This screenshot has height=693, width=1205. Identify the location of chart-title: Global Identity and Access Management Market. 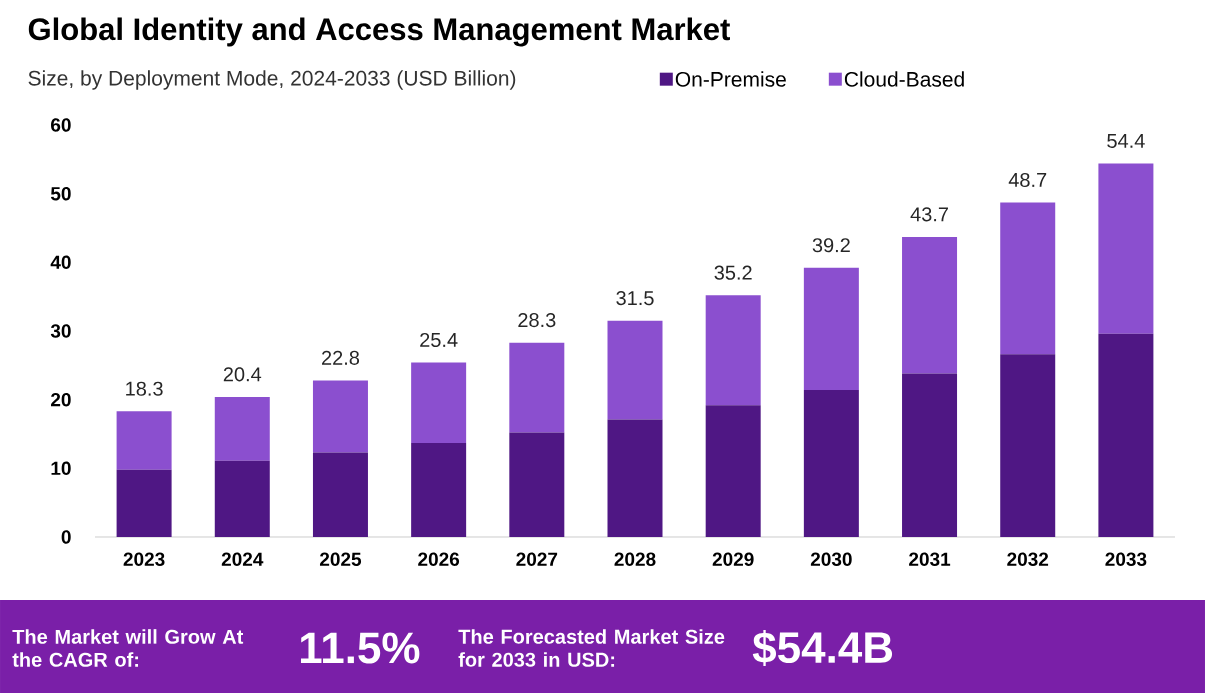
(379, 32).